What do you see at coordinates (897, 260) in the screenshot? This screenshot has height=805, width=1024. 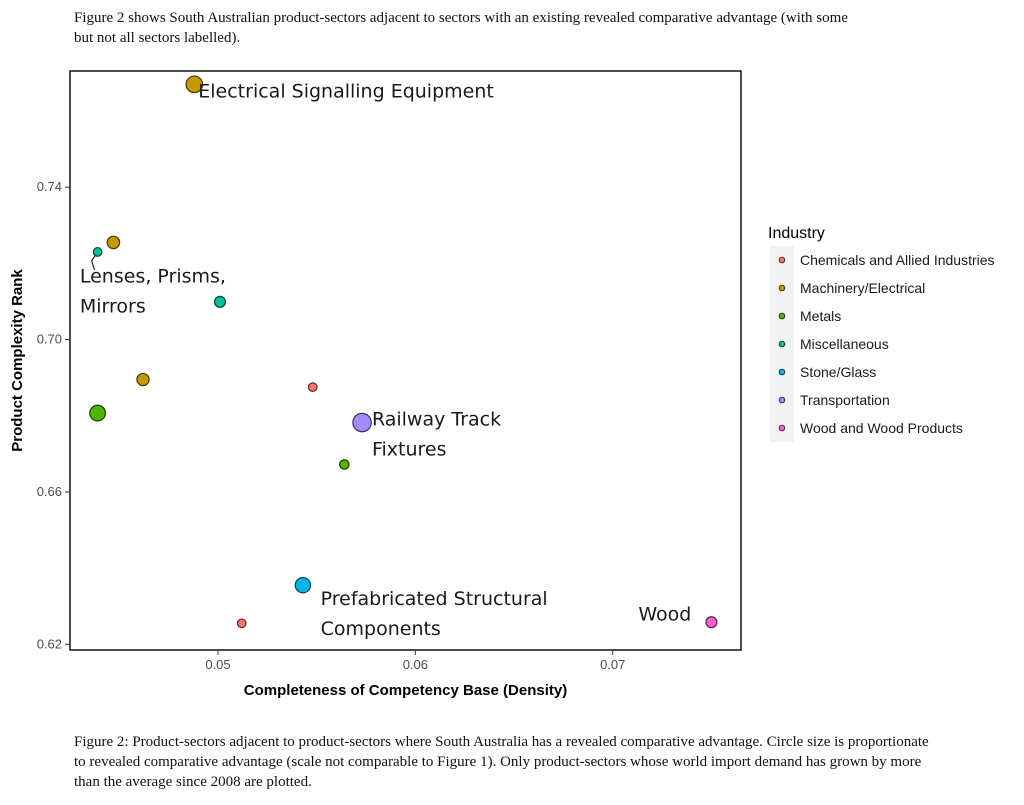 I see `legend-label: Chemicals and Allied Industries` at bounding box center [897, 260].